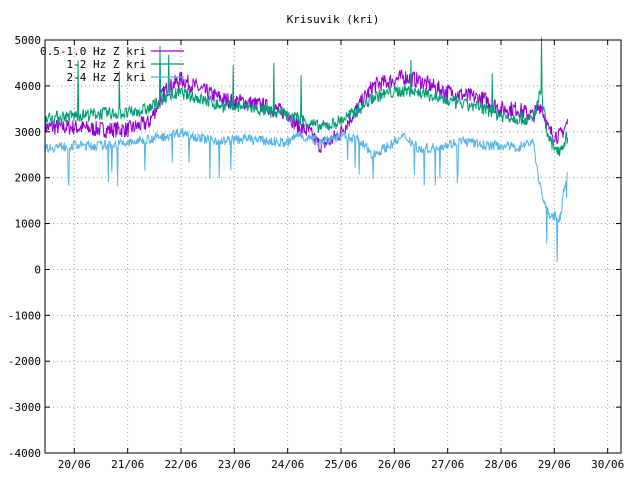  Describe the element at coordinates (74, 464) in the screenshot. I see `x-tick-label: 20/06` at that location.